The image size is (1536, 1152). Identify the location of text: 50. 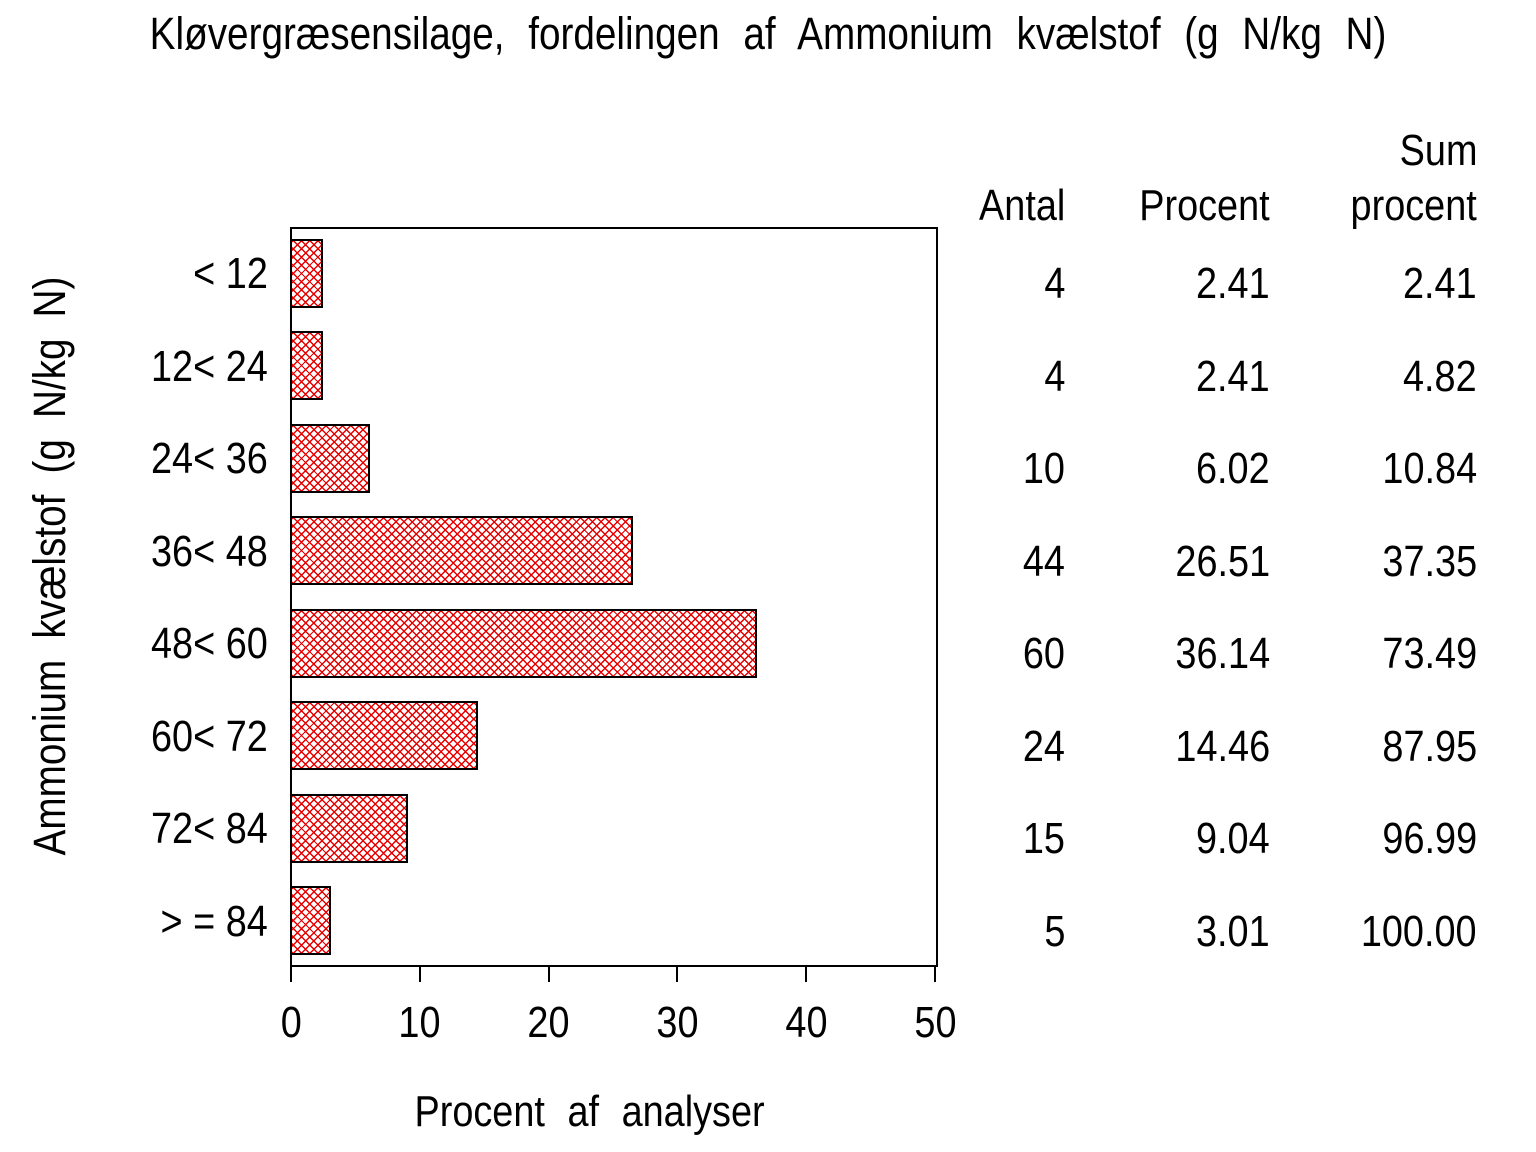
(935, 1022).